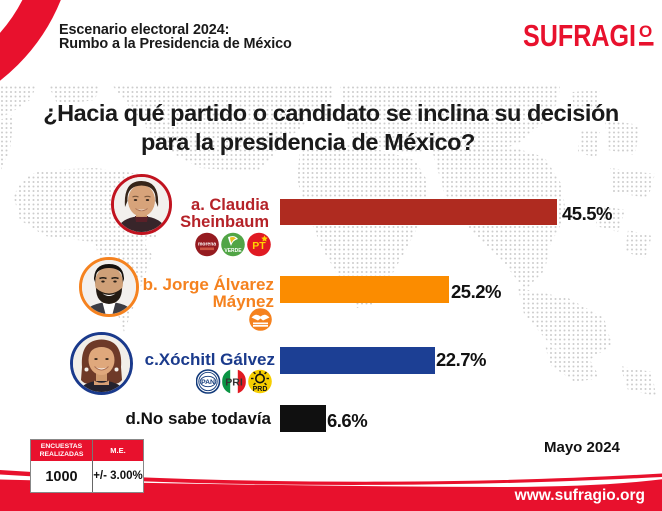  Describe the element at coordinates (233, 251) in the screenshot. I see `svg-text: VERDE` at that location.